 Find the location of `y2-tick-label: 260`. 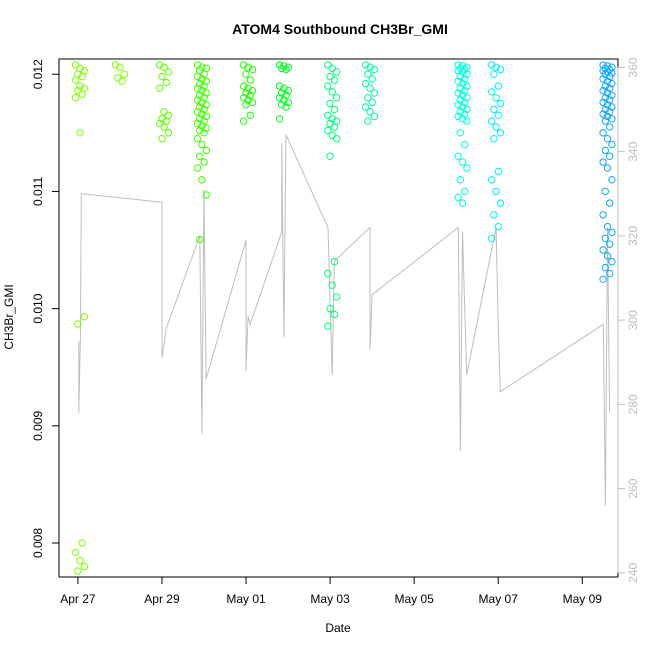

y2-tick-label: 260 is located at coordinates (633, 488).